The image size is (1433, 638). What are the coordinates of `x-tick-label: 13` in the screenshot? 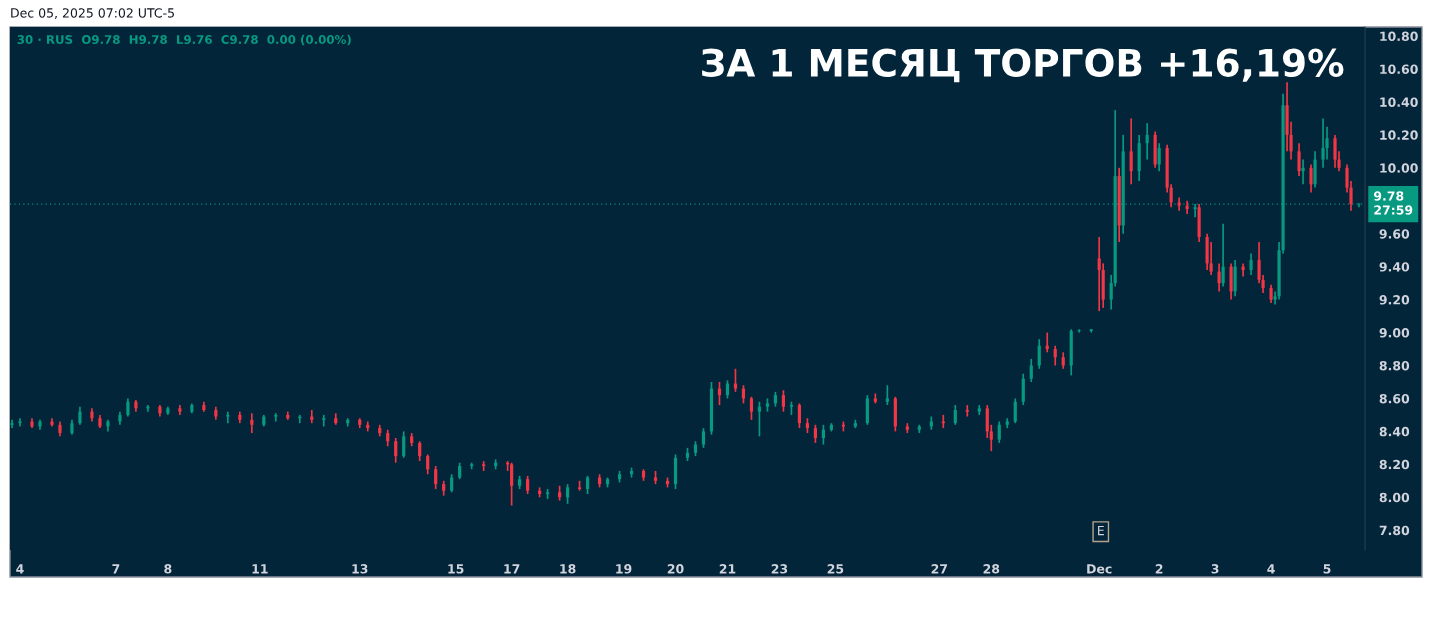 It's located at (360, 569).